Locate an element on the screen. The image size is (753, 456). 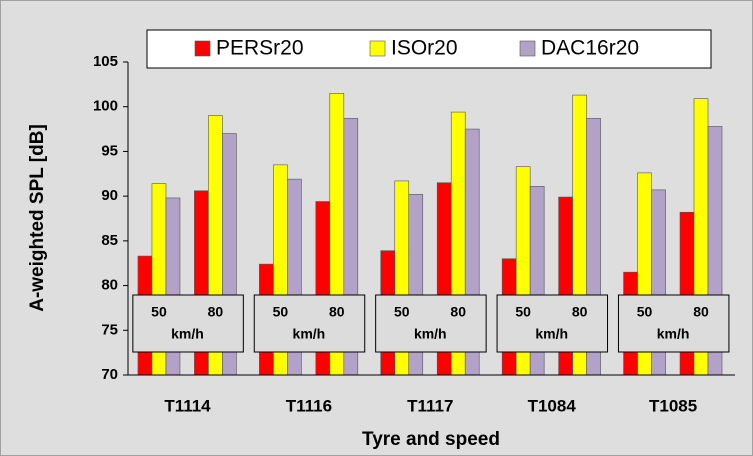
y-tick-label: 95 is located at coordinates (109, 150).